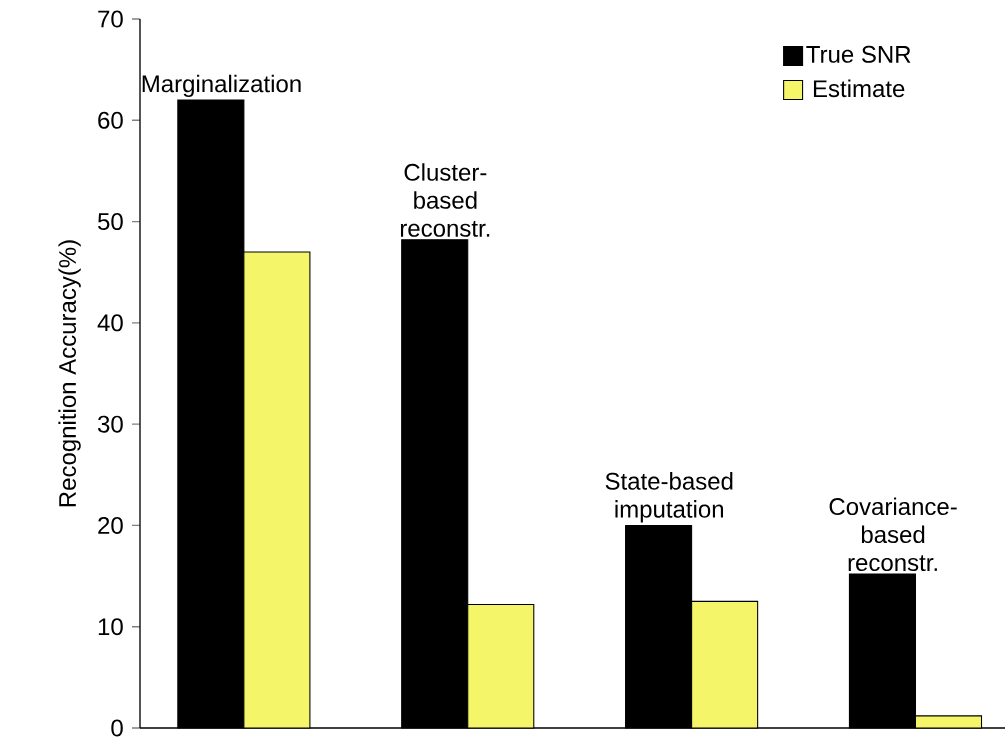 This screenshot has width=1005, height=742. I want to click on y-axis-title: Recognition Accuracy(%), so click(69, 373).